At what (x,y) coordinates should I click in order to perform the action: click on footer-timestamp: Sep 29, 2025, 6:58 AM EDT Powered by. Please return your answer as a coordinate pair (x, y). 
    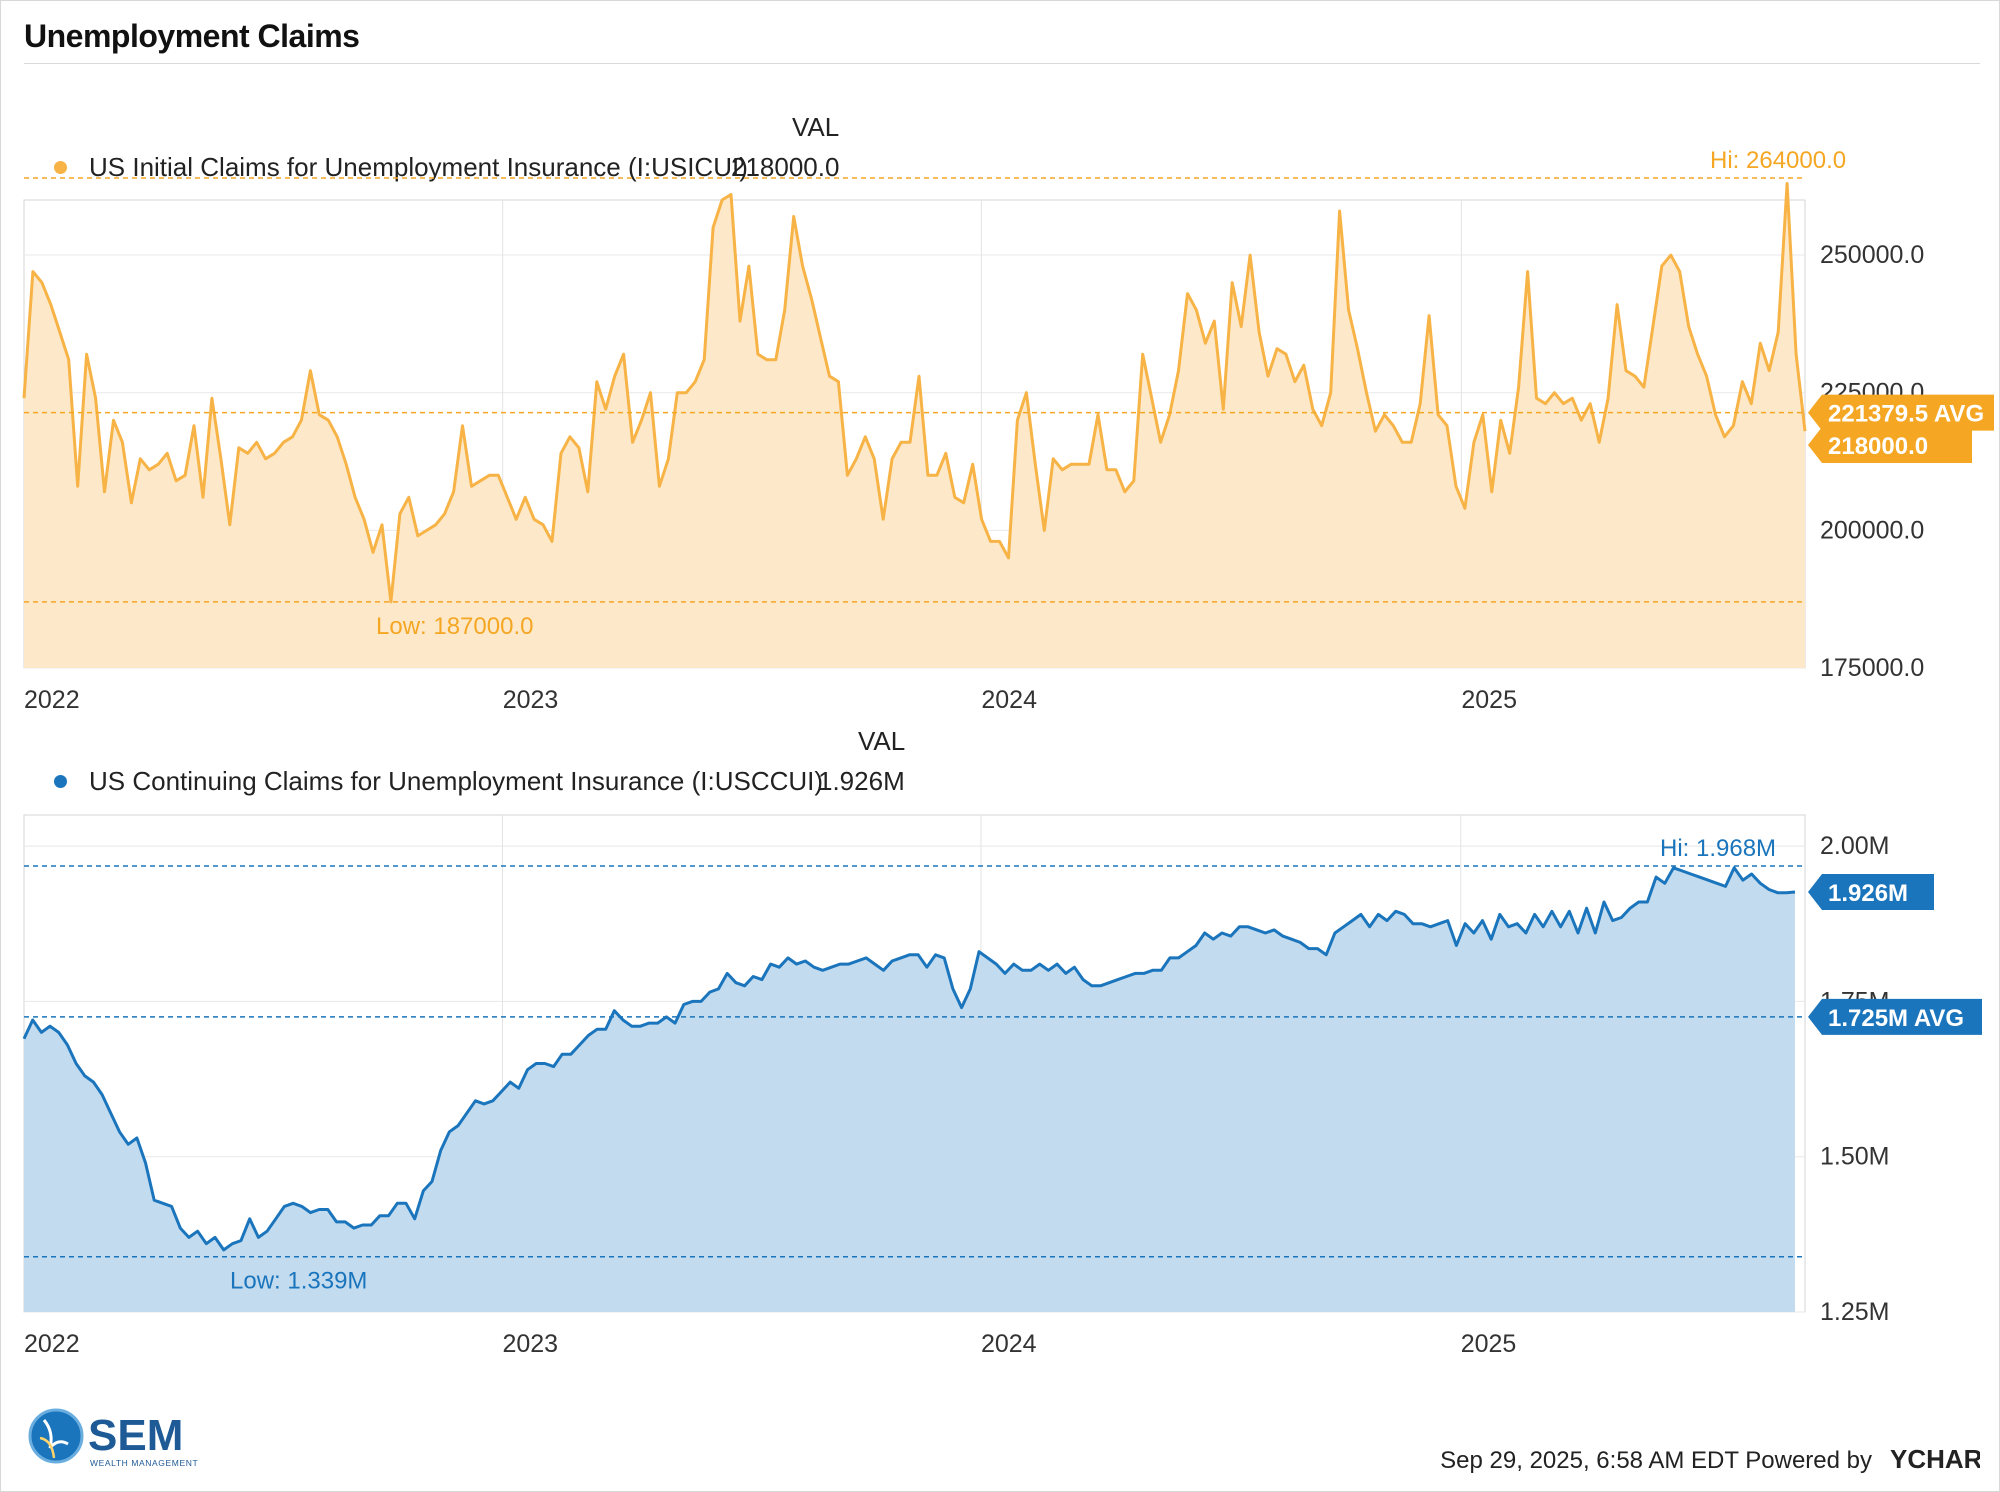
    Looking at the image, I should click on (1656, 1460).